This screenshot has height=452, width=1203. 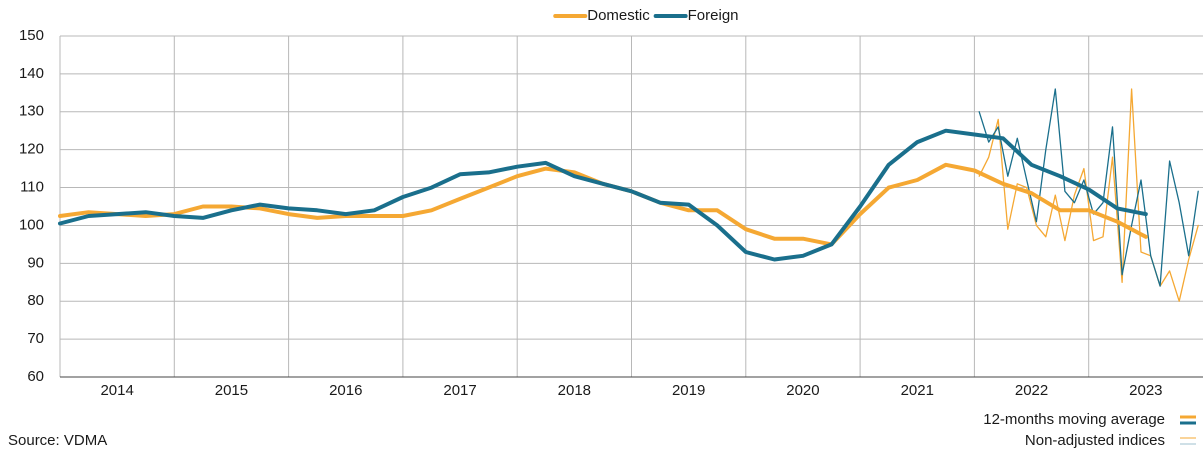 I want to click on y-tick-label: 70, so click(x=35, y=338).